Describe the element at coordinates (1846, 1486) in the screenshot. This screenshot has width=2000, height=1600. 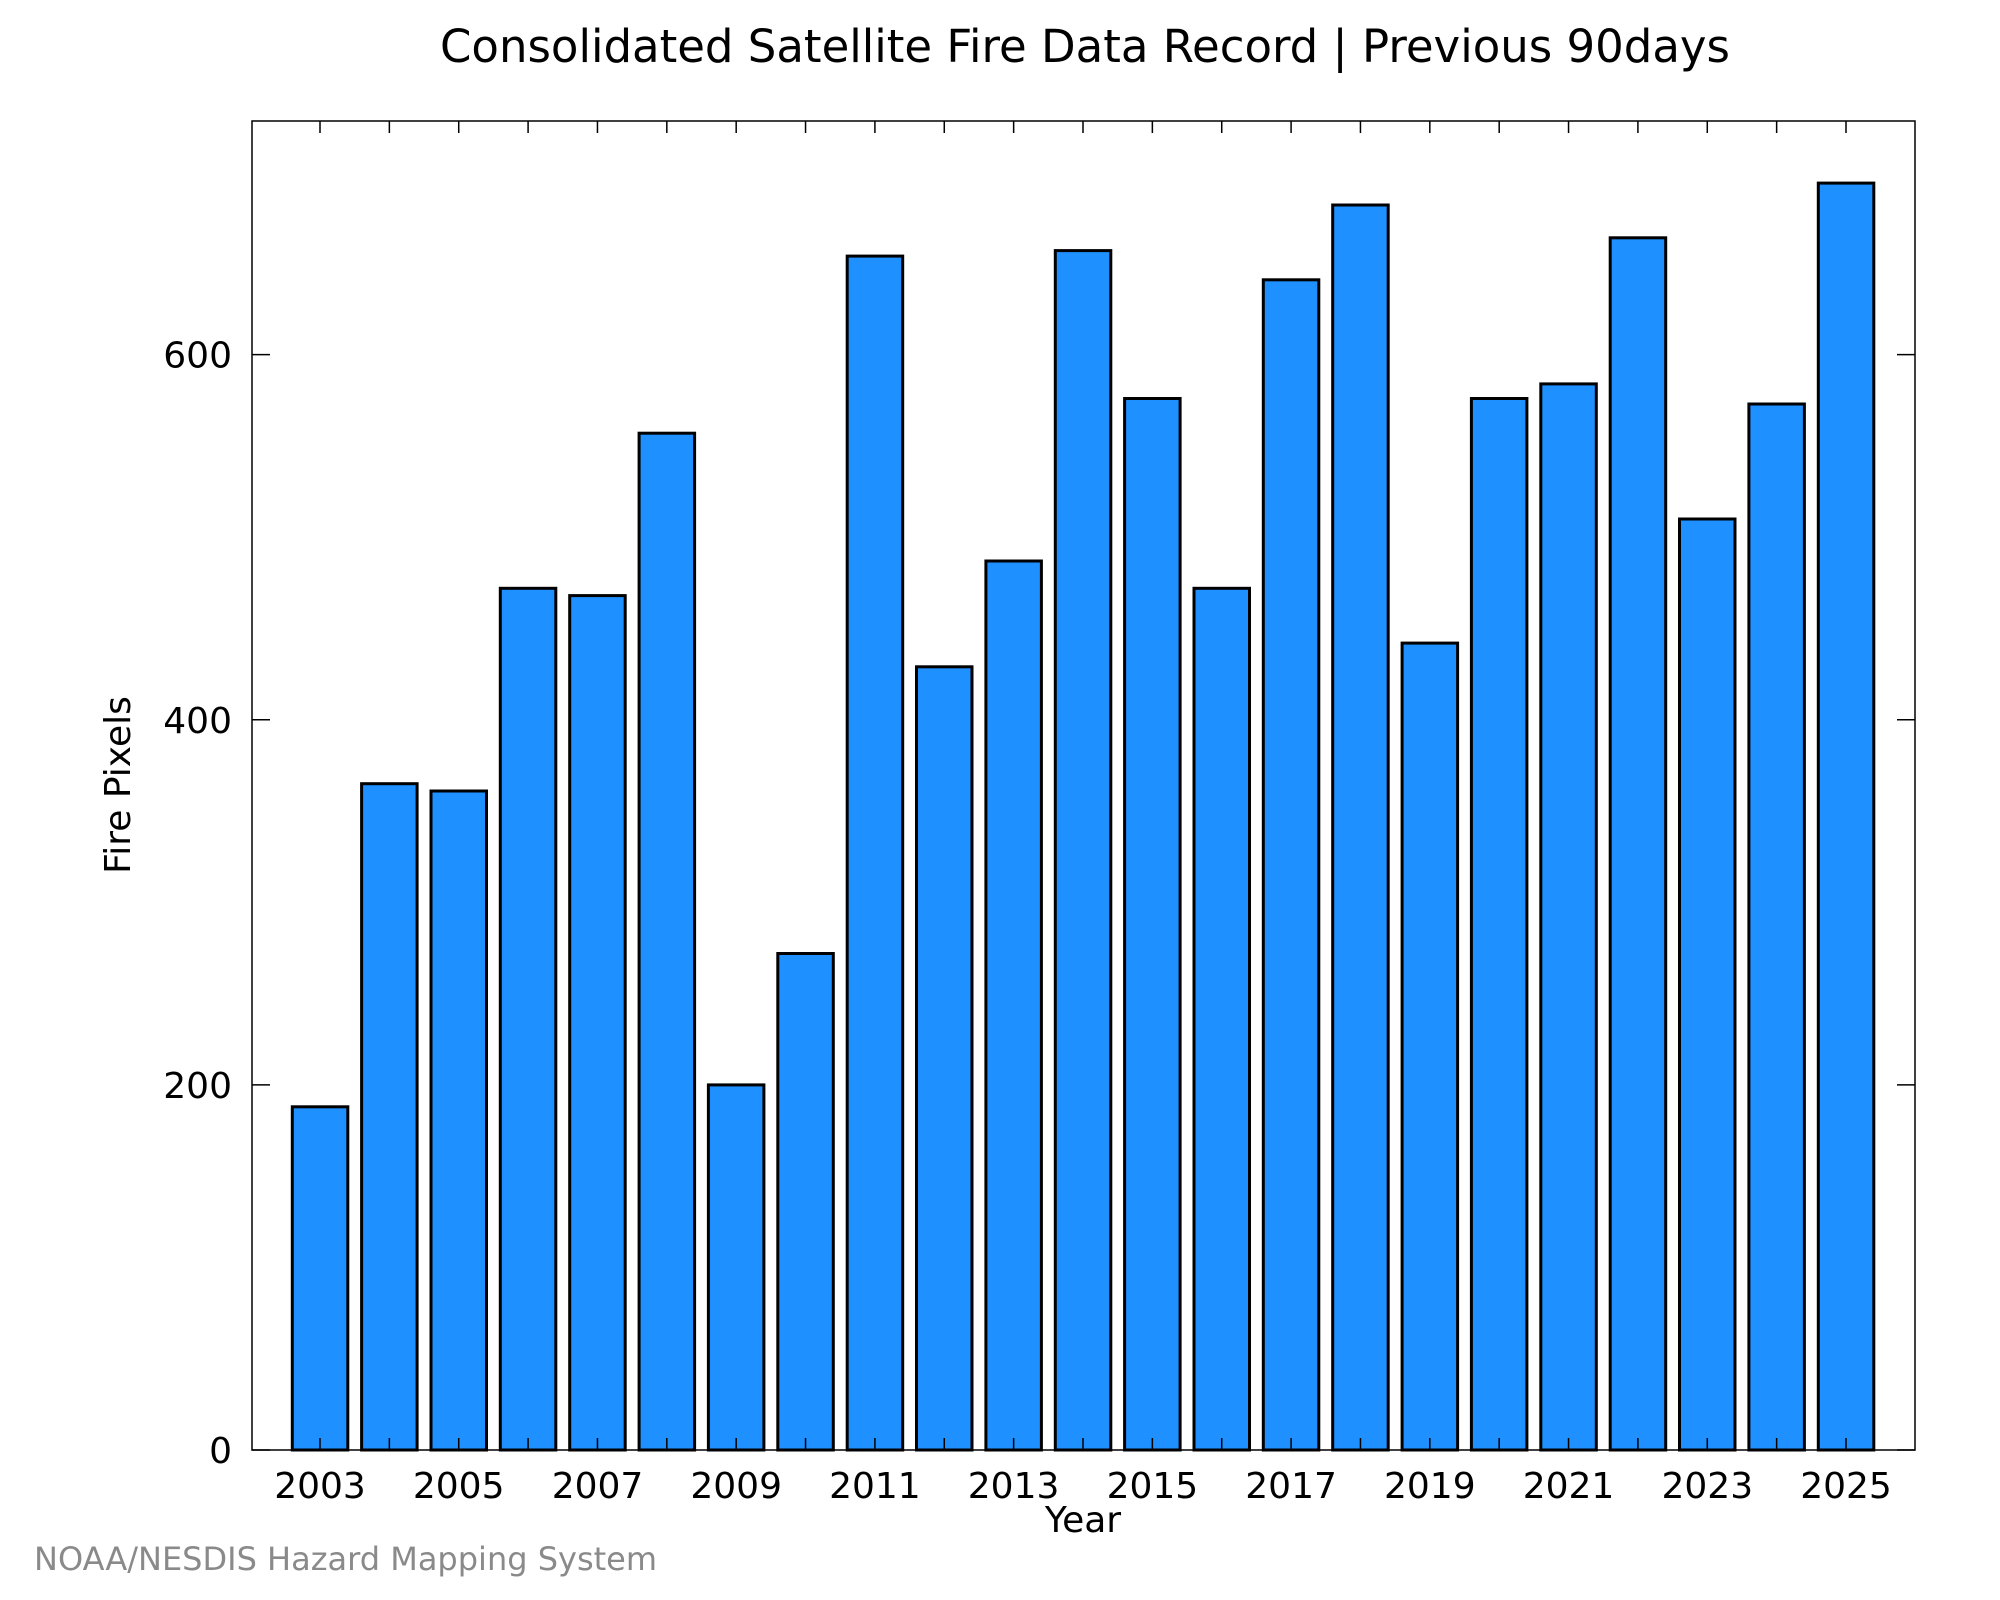
I see `x-tick-label-2025: 2025` at that location.